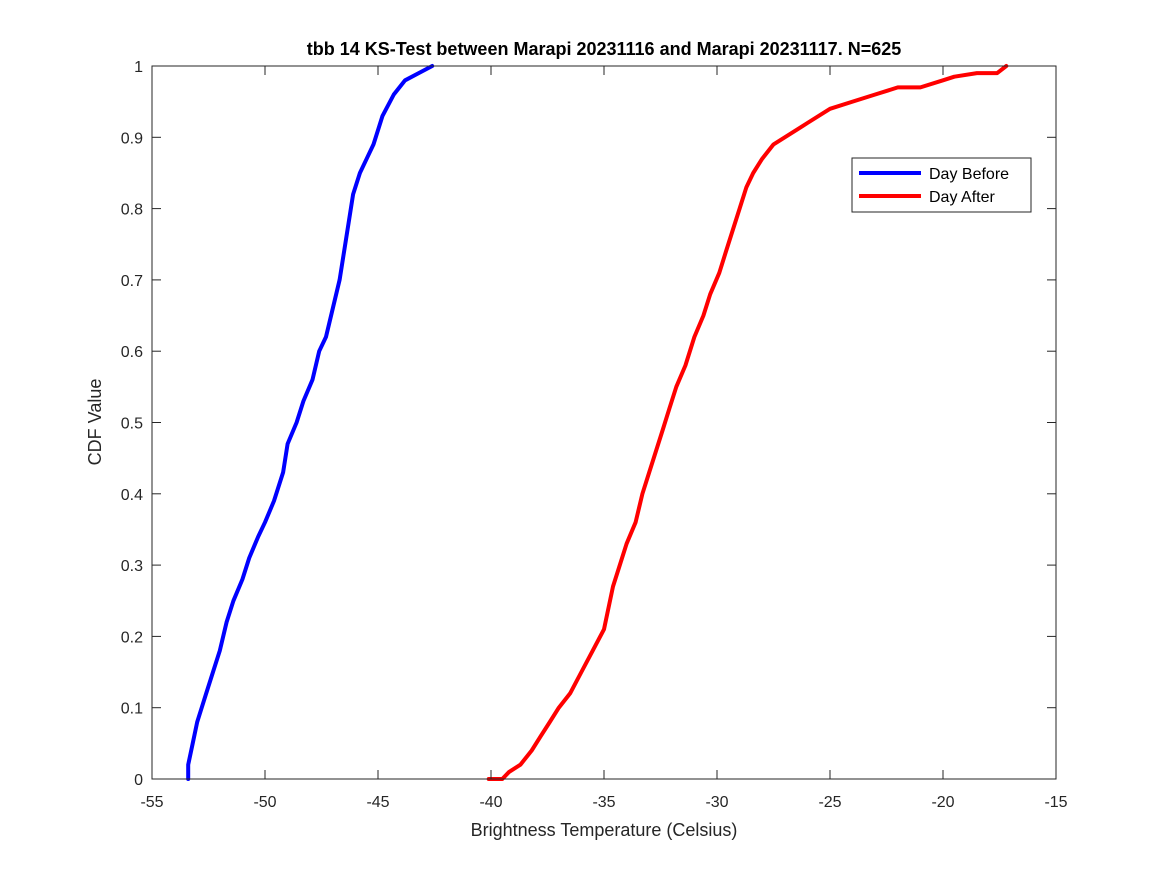 The width and height of the screenshot is (1167, 880). What do you see at coordinates (132, 566) in the screenshot?
I see `y-tick-label: 0.3` at bounding box center [132, 566].